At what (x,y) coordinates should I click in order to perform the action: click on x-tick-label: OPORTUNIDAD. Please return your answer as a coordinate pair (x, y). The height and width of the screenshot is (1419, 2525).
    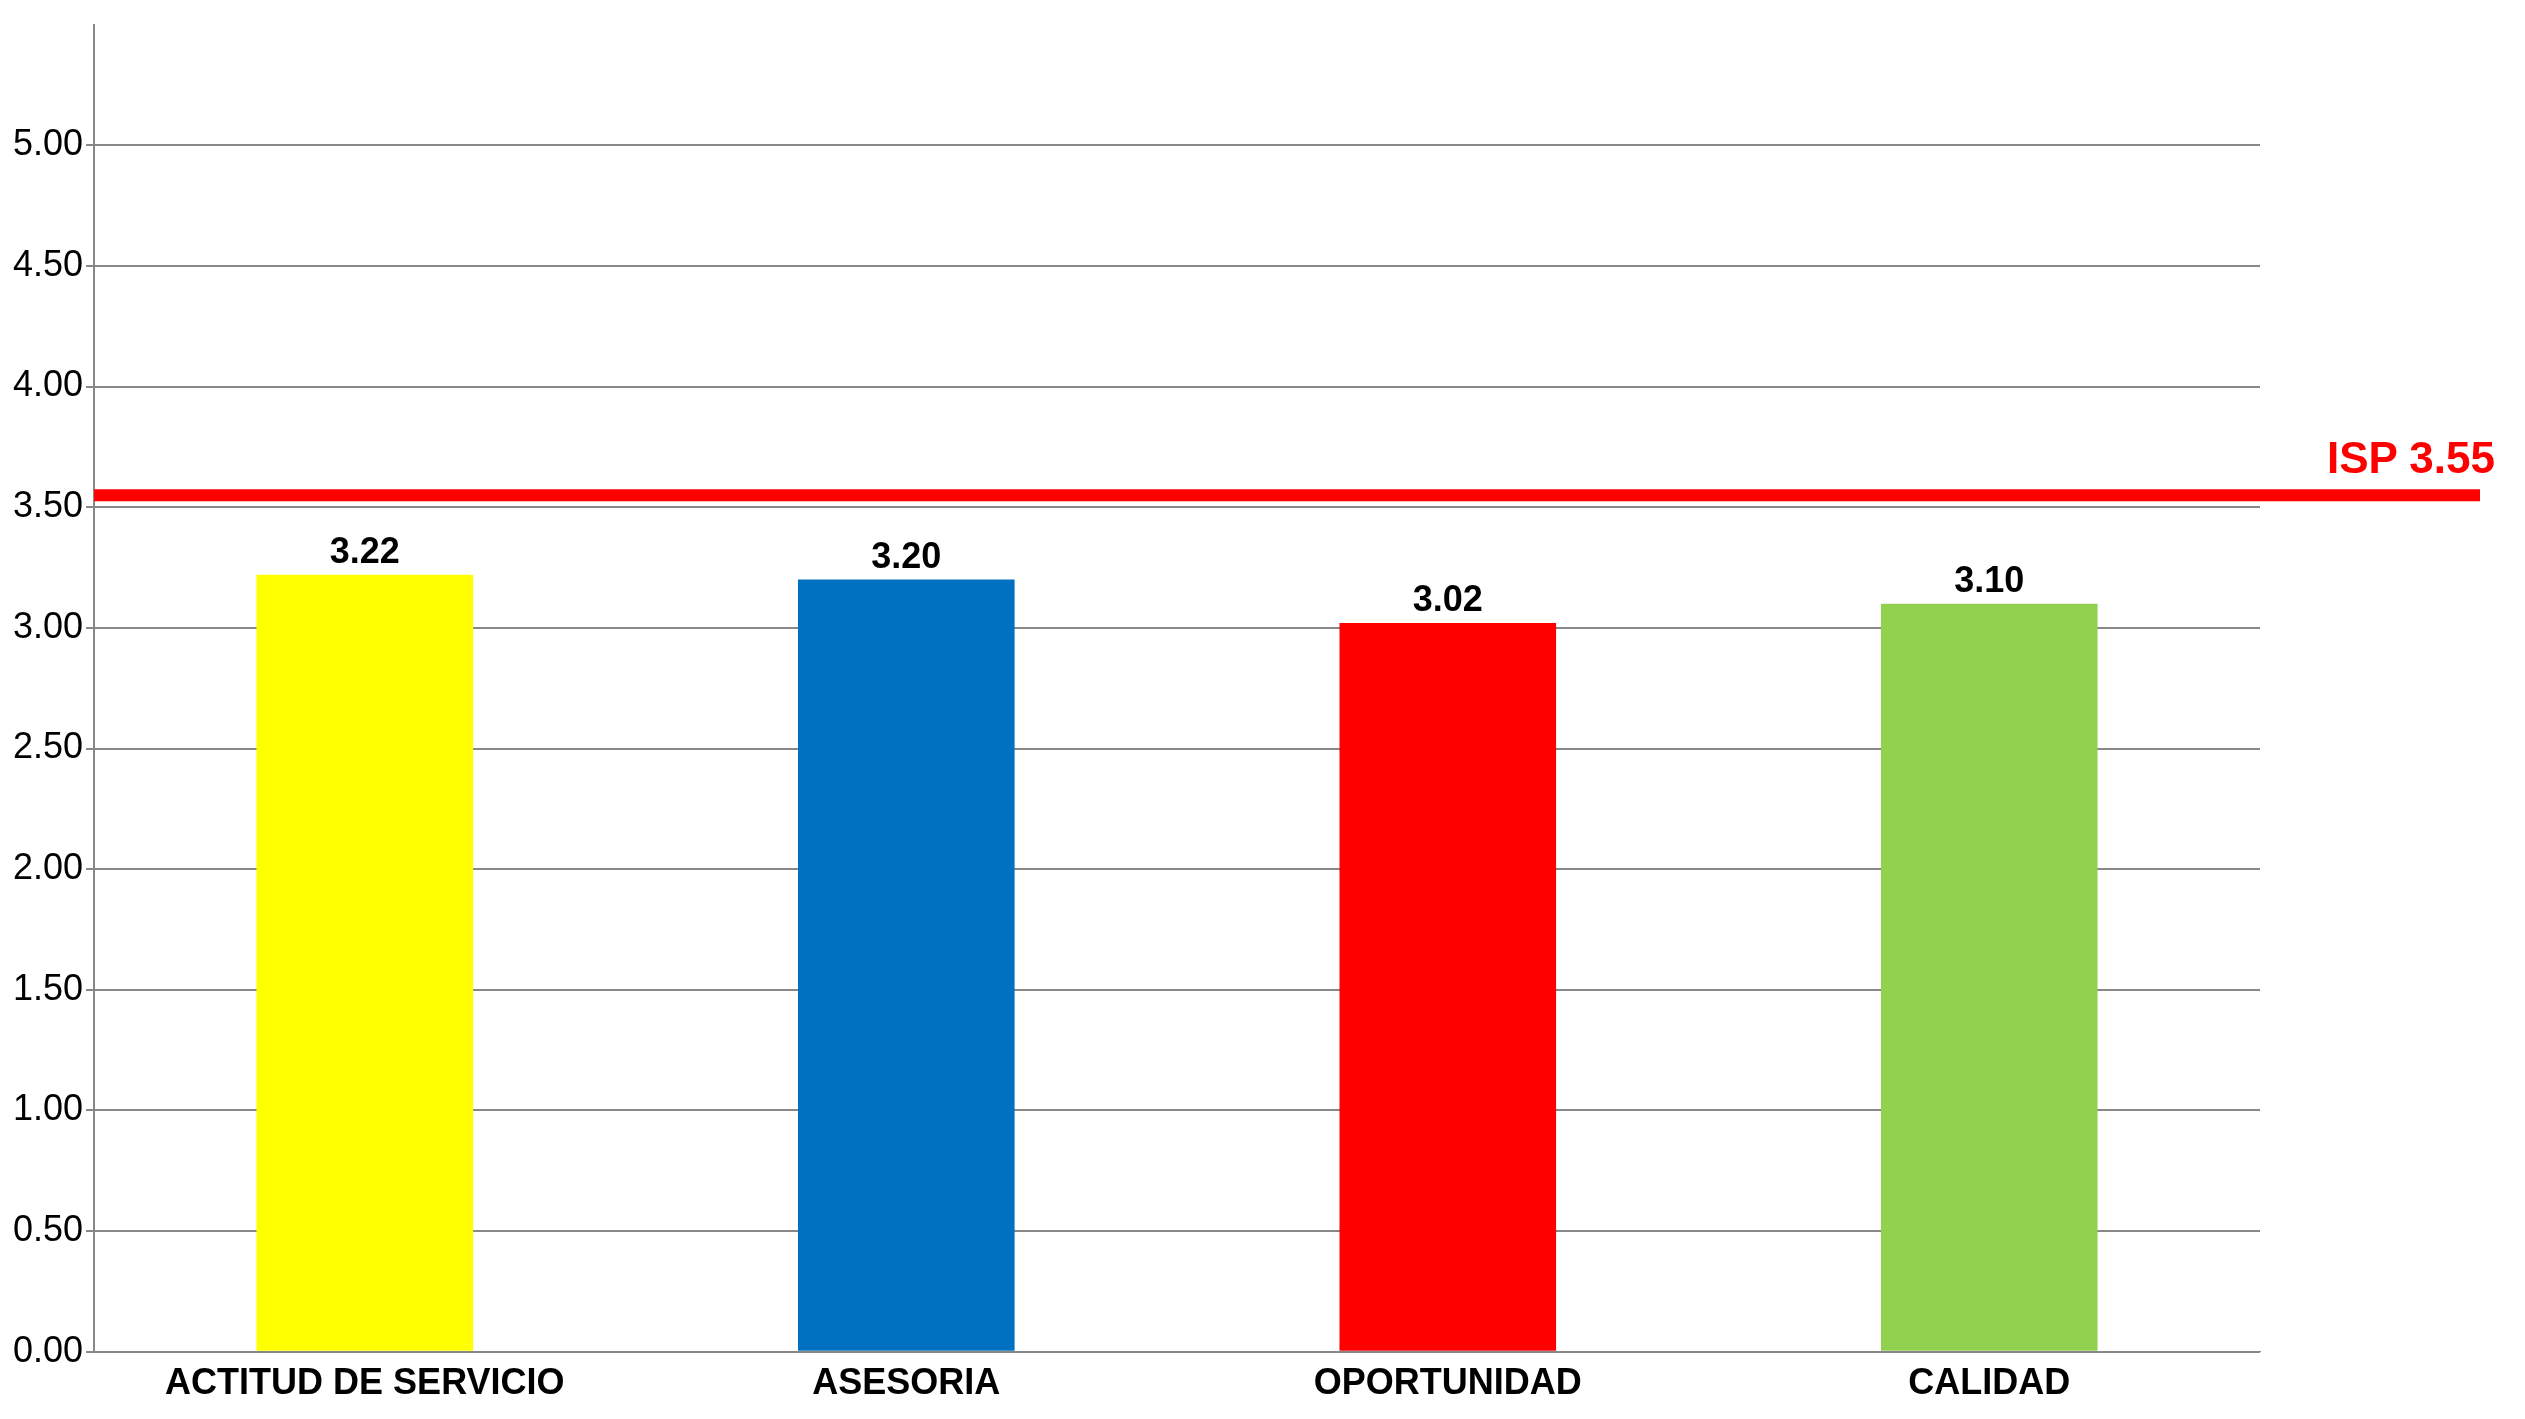
    Looking at the image, I should click on (1447, 1382).